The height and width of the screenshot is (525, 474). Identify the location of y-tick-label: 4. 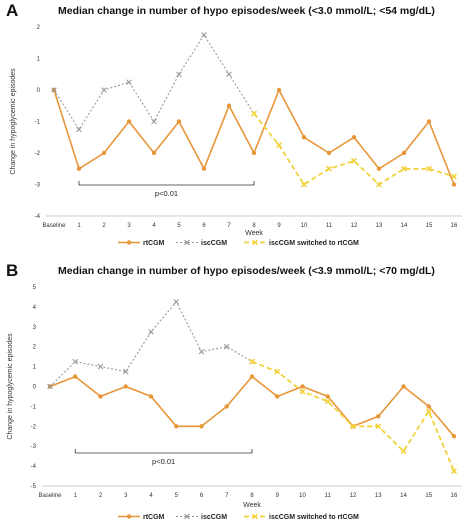
(35, 308).